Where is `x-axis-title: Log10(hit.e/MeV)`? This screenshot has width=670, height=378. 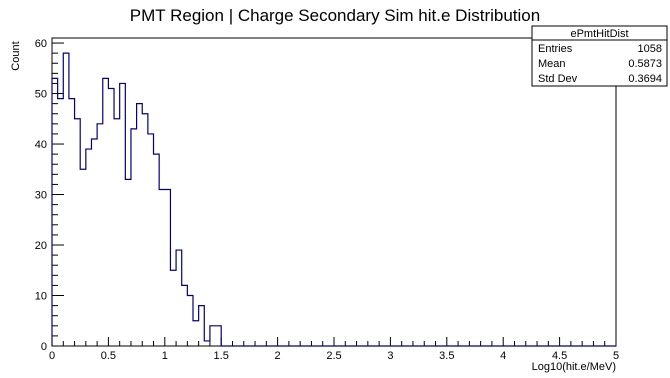
x-axis-title: Log10(hit.e/MeV) is located at coordinates (574, 367).